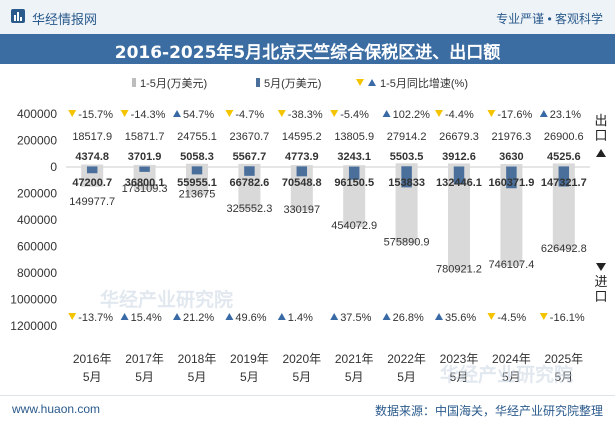  What do you see at coordinates (198, 318) in the screenshot?
I see `import-growth-label: 21.2%` at bounding box center [198, 318].